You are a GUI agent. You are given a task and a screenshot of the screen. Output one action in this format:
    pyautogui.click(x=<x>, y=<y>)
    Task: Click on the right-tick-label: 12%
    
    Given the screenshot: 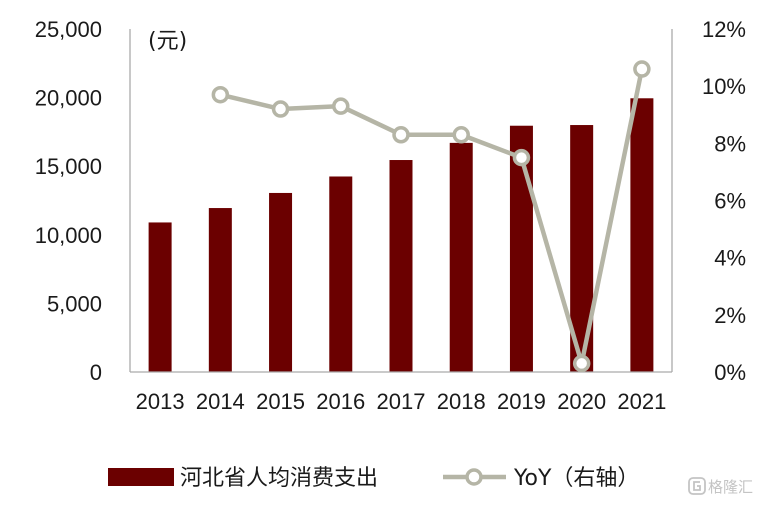 What is the action you would take?
    pyautogui.click(x=724, y=29)
    